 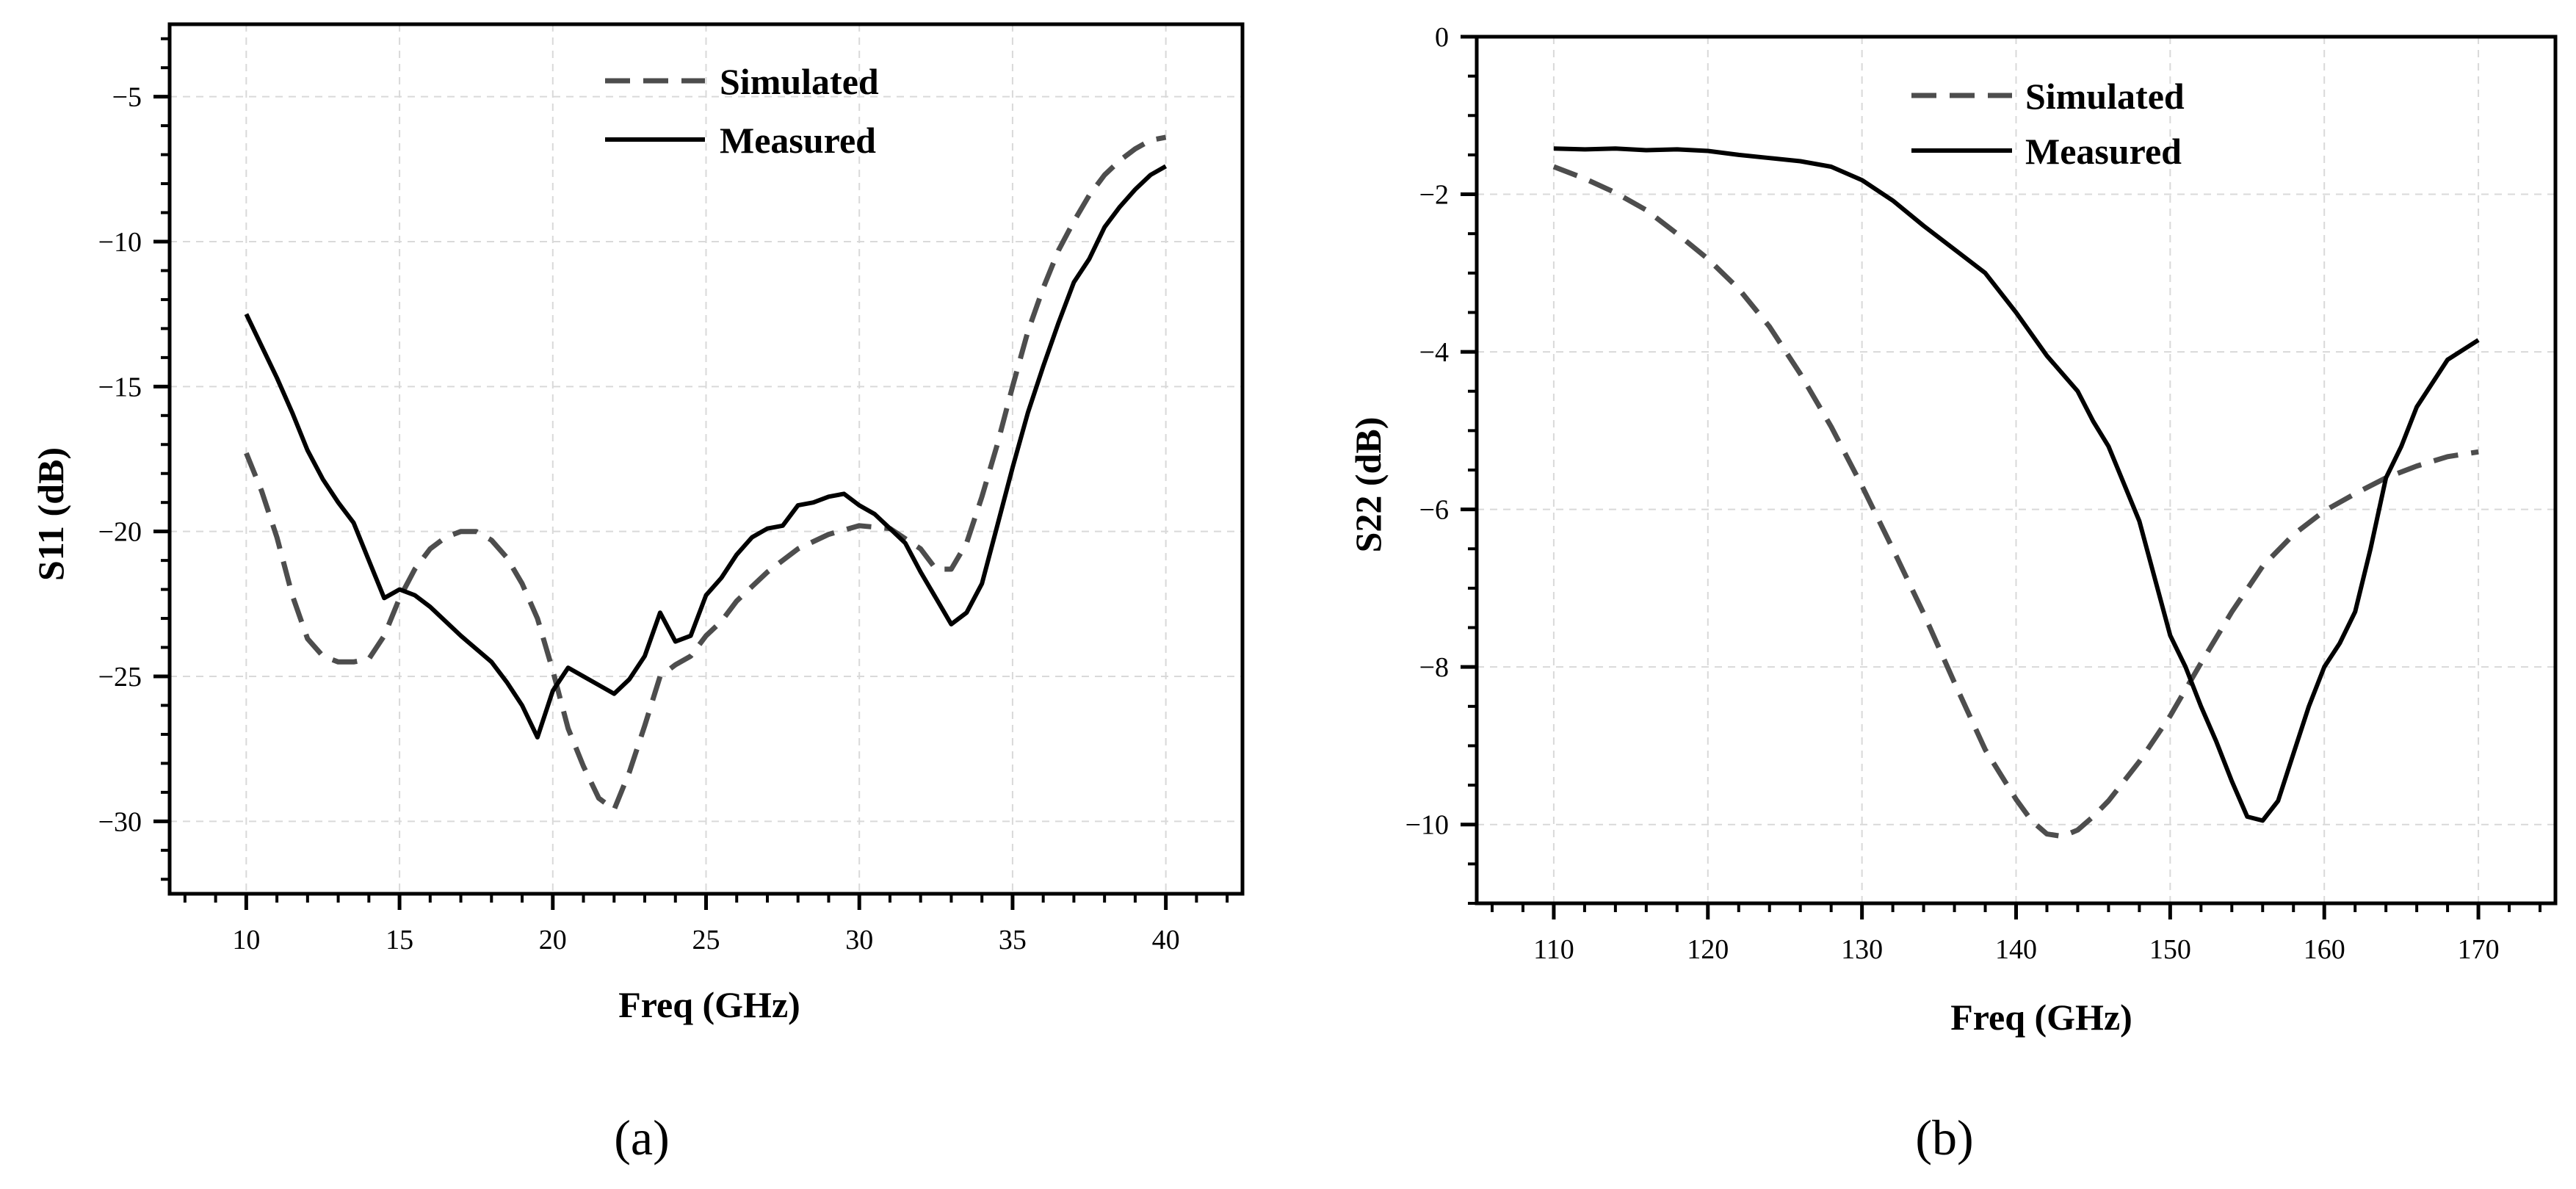 I want to click on panel-b-y-tick-label: −10, so click(x=1427, y=825).